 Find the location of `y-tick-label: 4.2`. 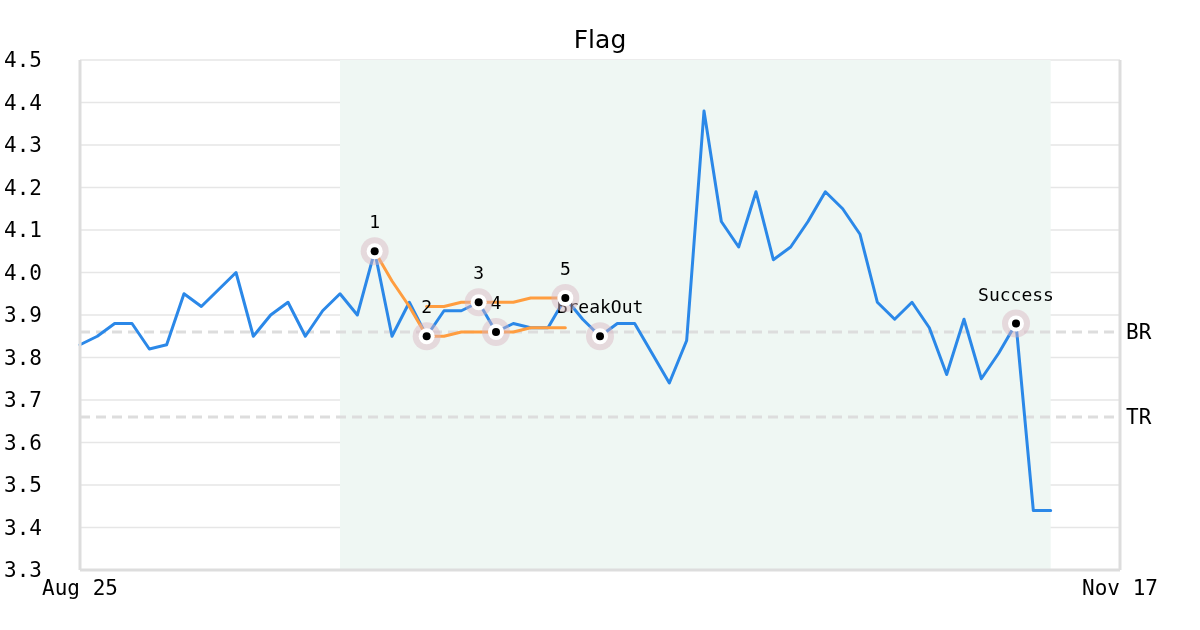

y-tick-label: 4.2 is located at coordinates (23, 187).